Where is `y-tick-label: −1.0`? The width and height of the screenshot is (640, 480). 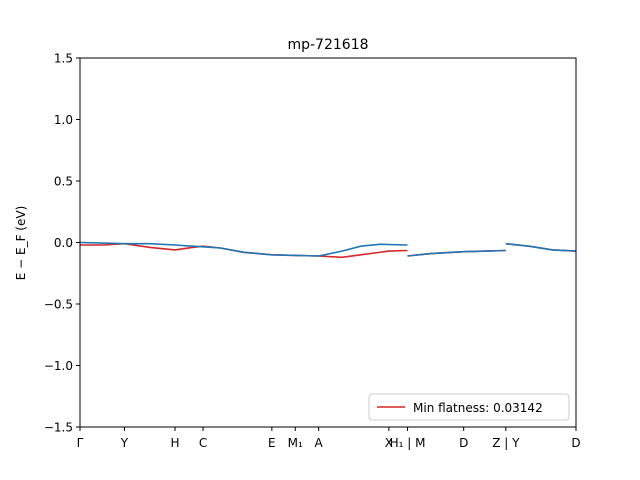 y-tick-label: −1.0 is located at coordinates (58, 366).